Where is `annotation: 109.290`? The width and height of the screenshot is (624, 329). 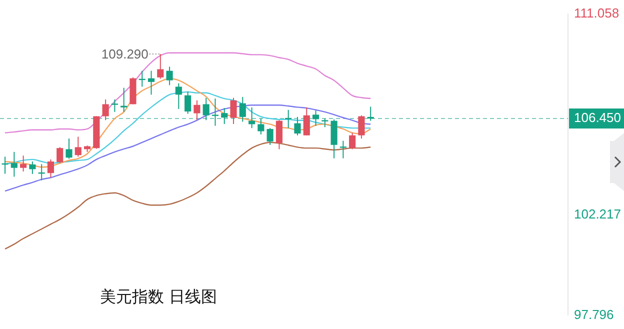 annotation: 109.290 is located at coordinates (124, 54).